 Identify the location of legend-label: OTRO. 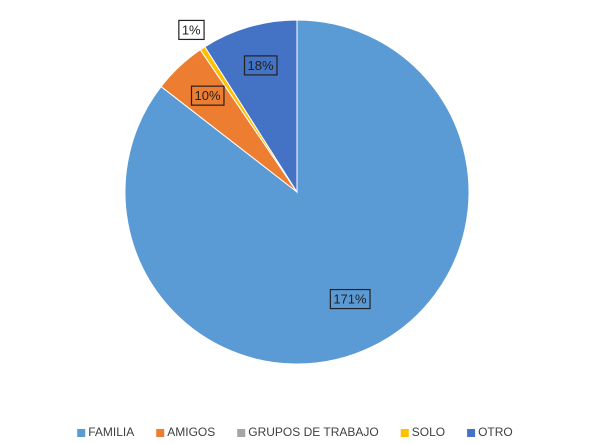
(495, 432).